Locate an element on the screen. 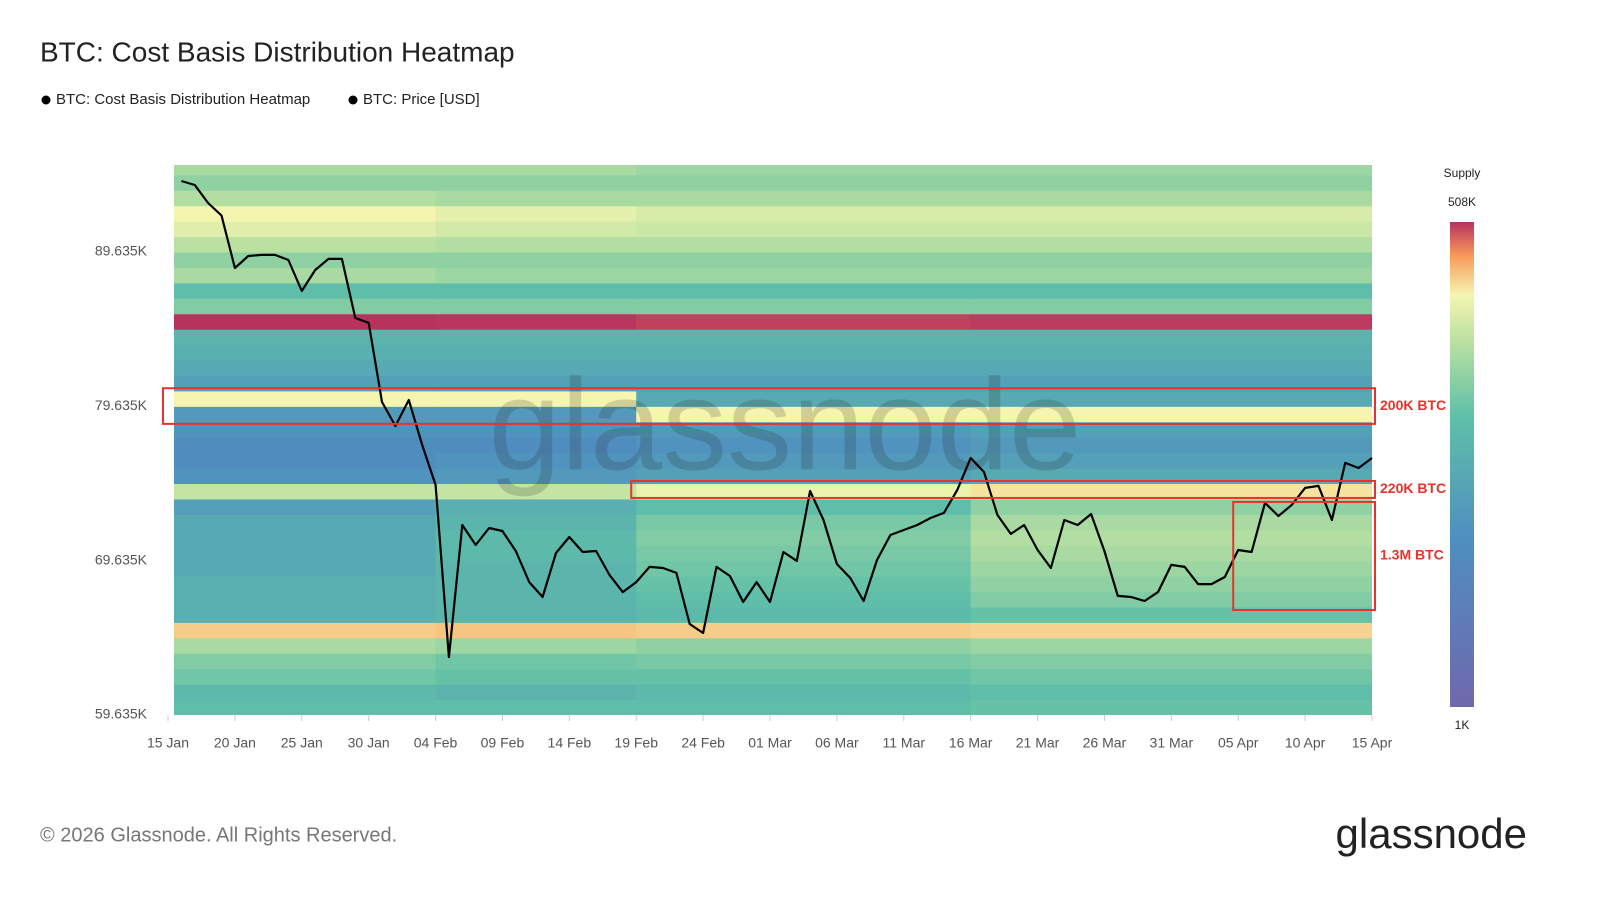  x-tick-label: 01 Mar is located at coordinates (770, 743).